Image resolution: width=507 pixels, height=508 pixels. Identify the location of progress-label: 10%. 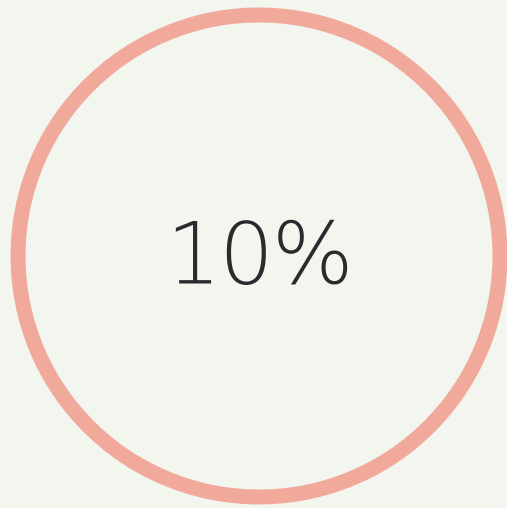
(258, 255).